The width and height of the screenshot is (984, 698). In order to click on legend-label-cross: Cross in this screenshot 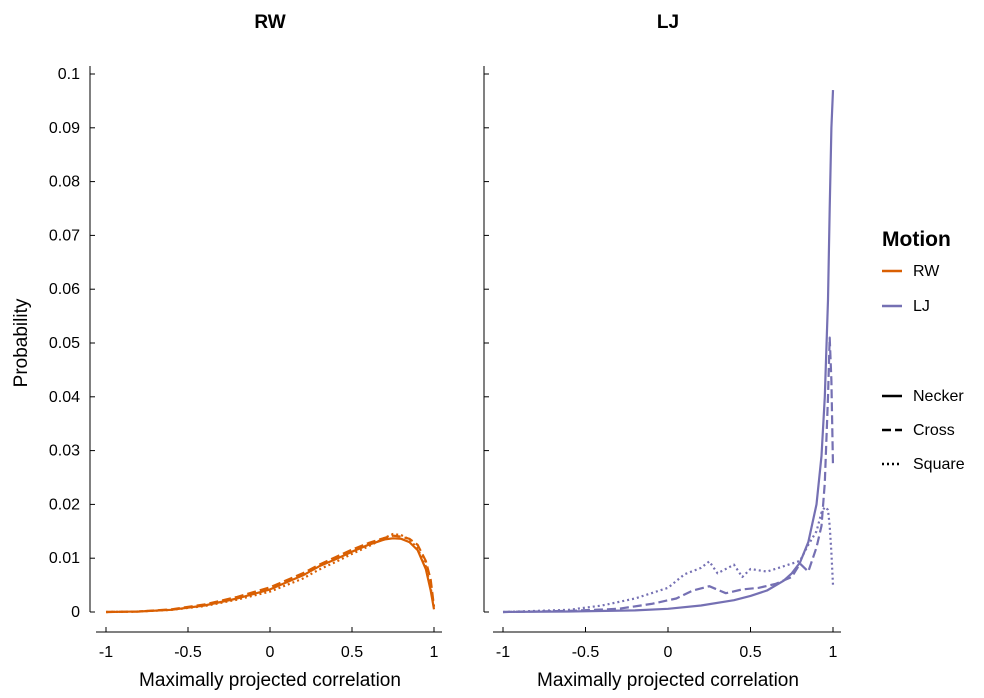, I will do `click(934, 430)`.